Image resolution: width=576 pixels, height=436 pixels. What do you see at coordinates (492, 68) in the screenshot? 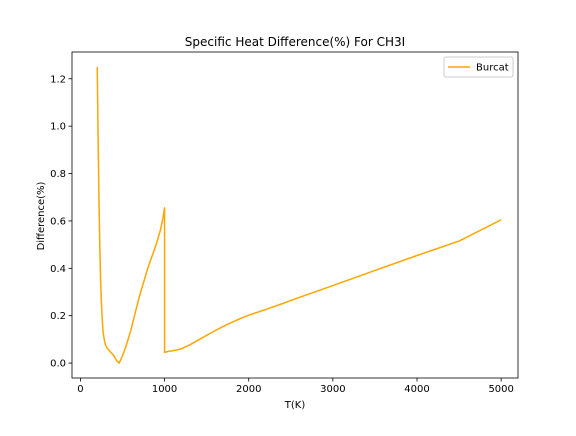
I see `legend-label-burcat: Burcat` at bounding box center [492, 68].